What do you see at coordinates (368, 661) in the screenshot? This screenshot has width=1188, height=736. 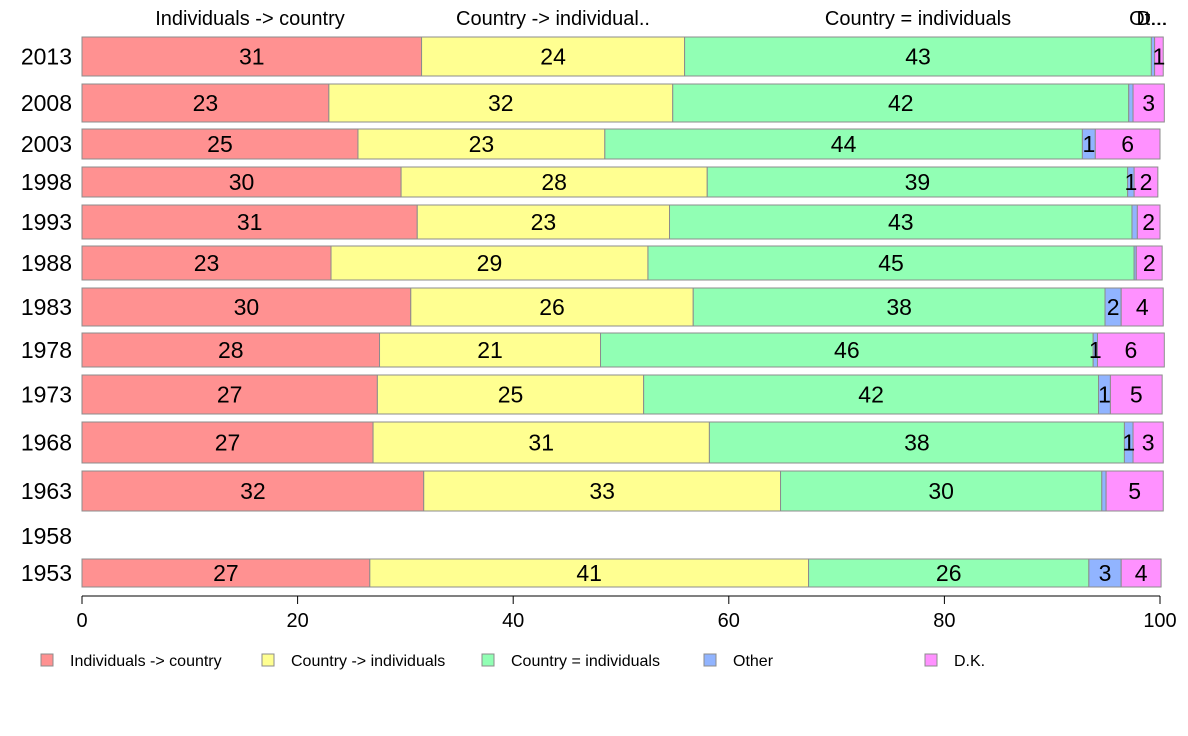 I see `legend-label: Country -> individuals` at bounding box center [368, 661].